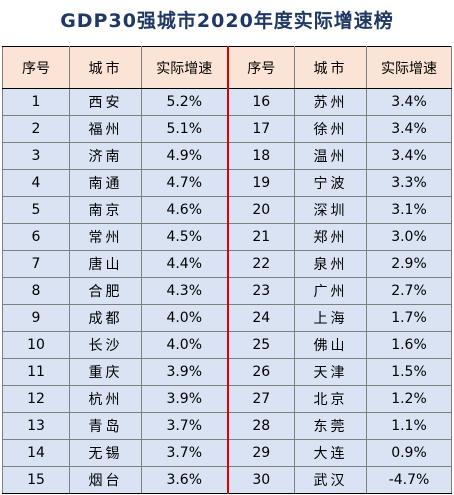 Image resolution: width=454 pixels, height=495 pixels. Describe the element at coordinates (409, 318) in the screenshot. I see `growth-cell: 1.7%` at that location.